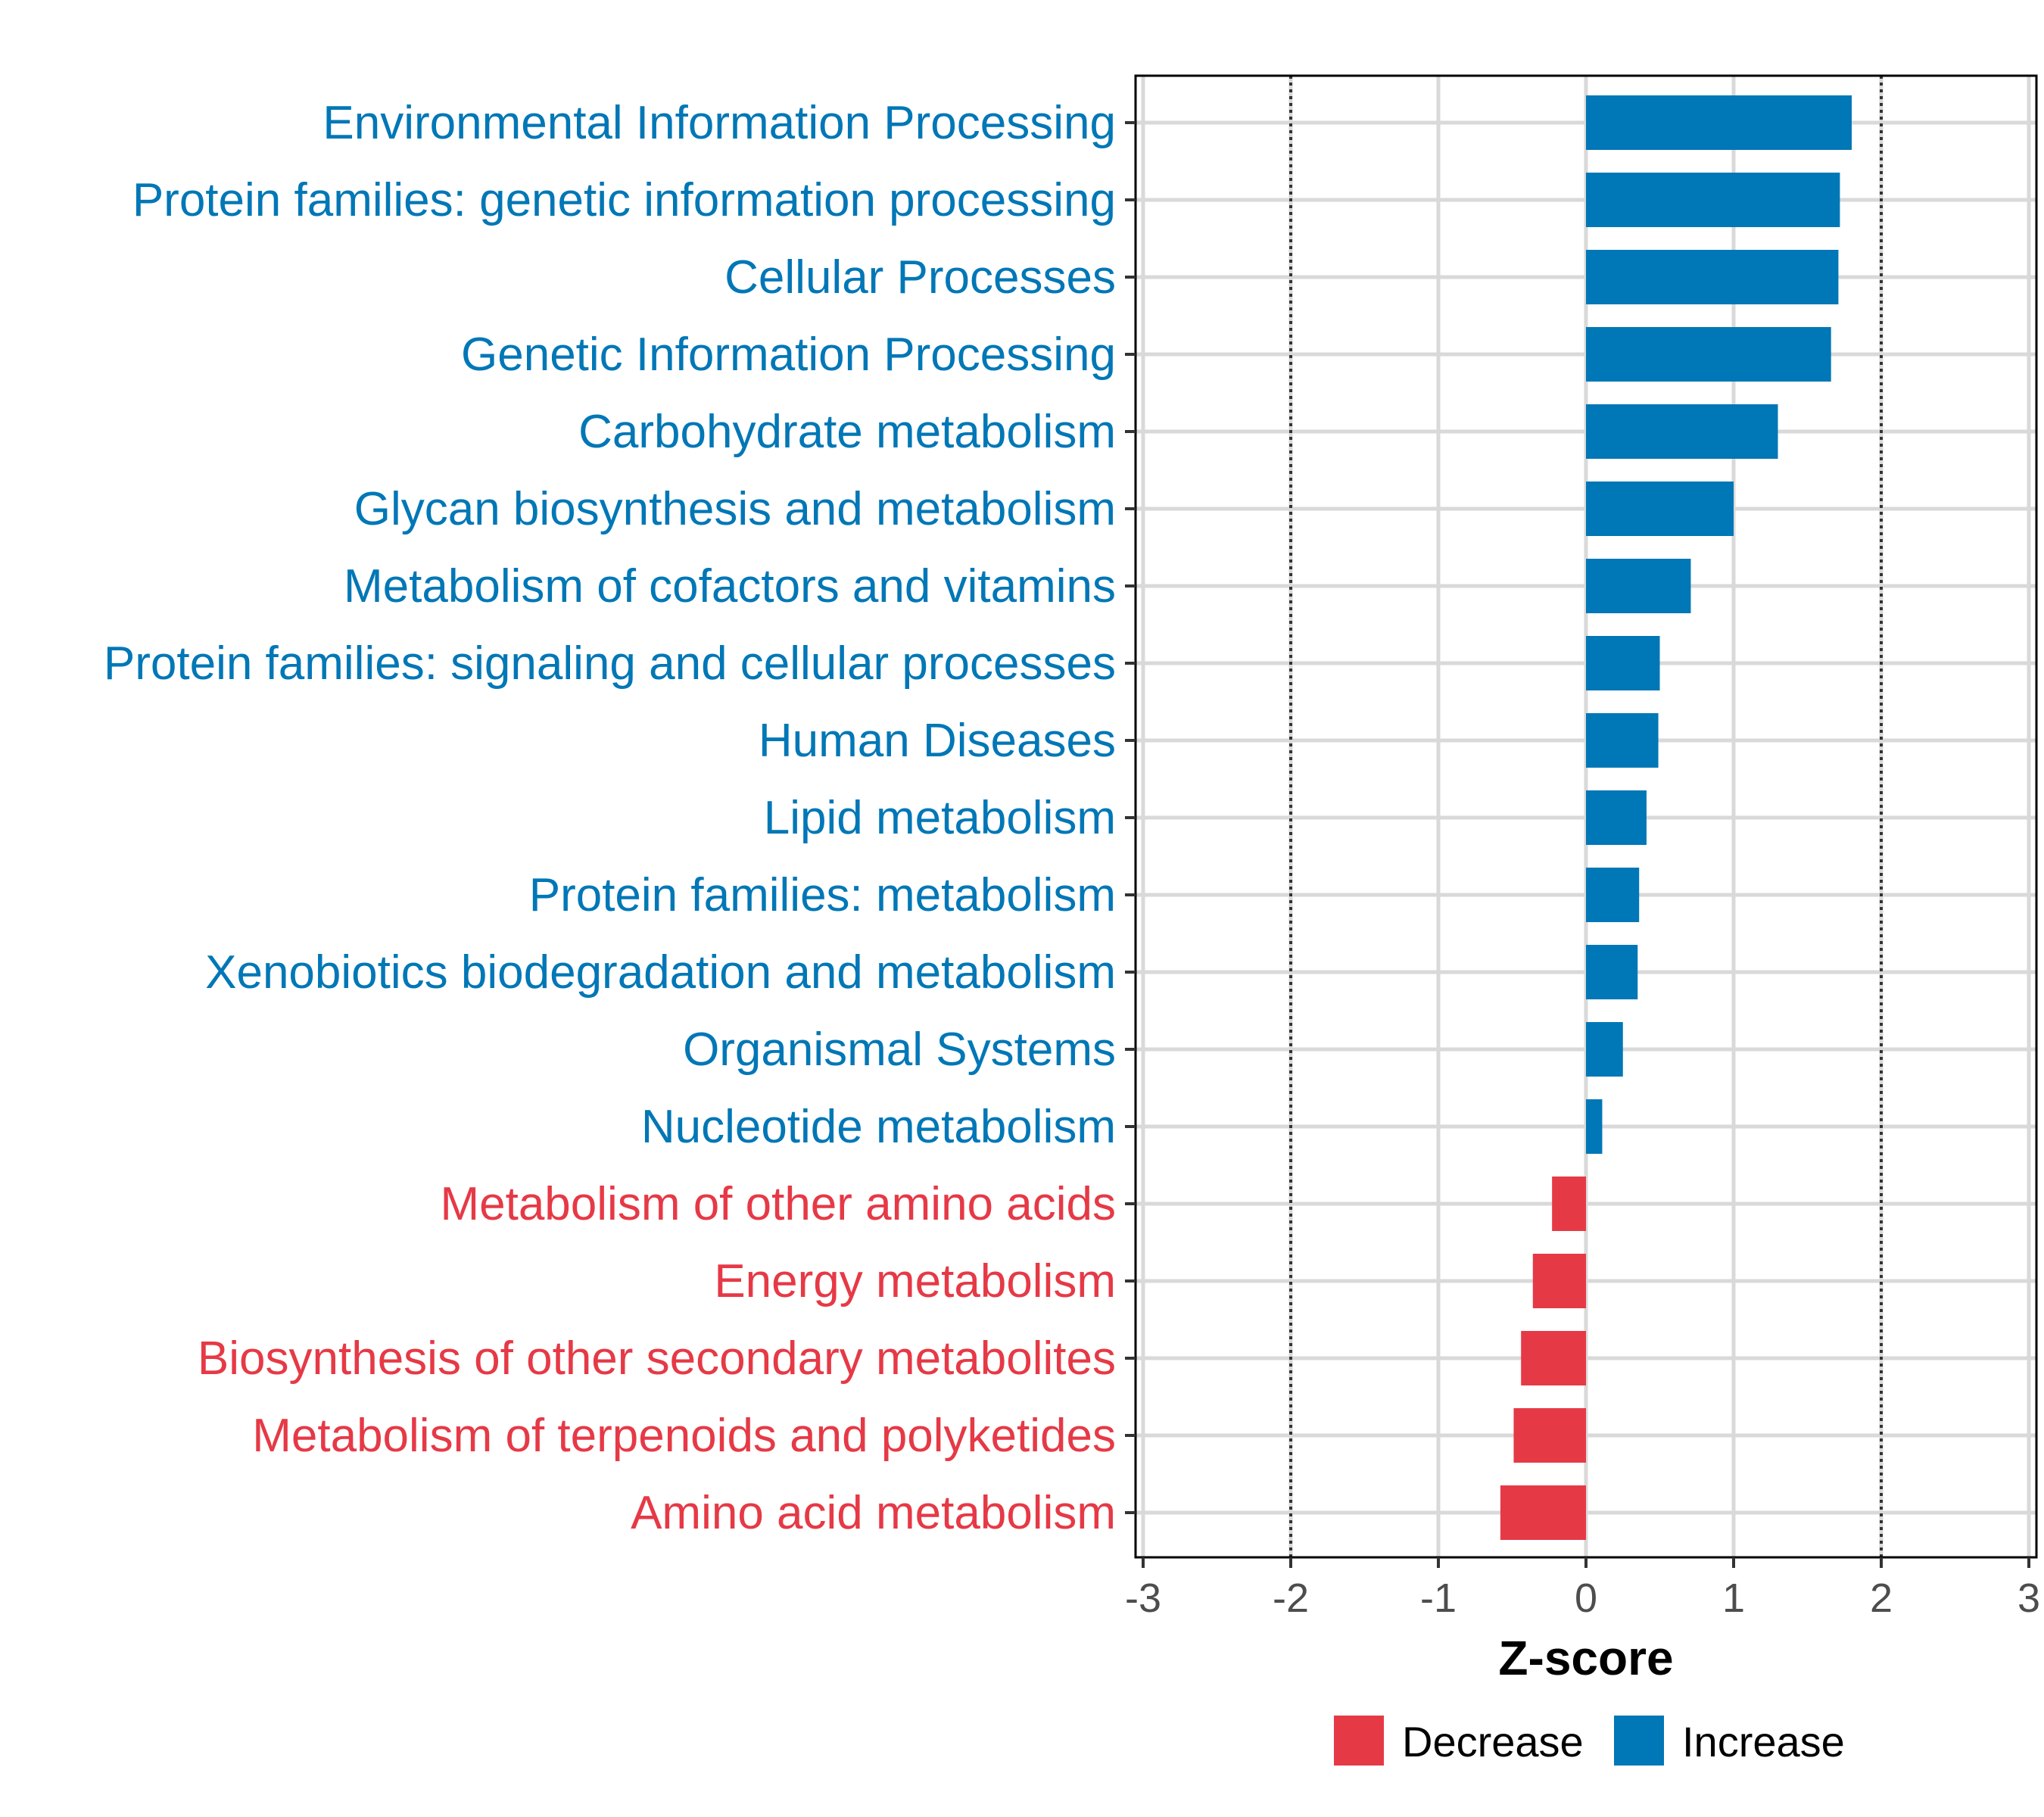 The image size is (2044, 1817). I want to click on category-label: Amino acid metabolism, so click(874, 1513).